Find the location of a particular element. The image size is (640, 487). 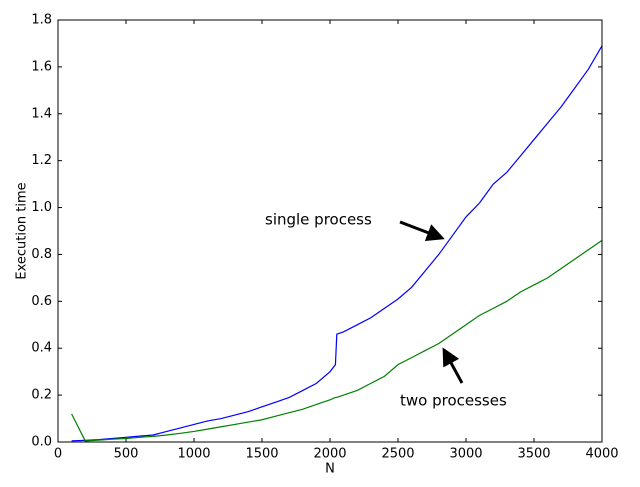

annotation: two processes is located at coordinates (453, 401).